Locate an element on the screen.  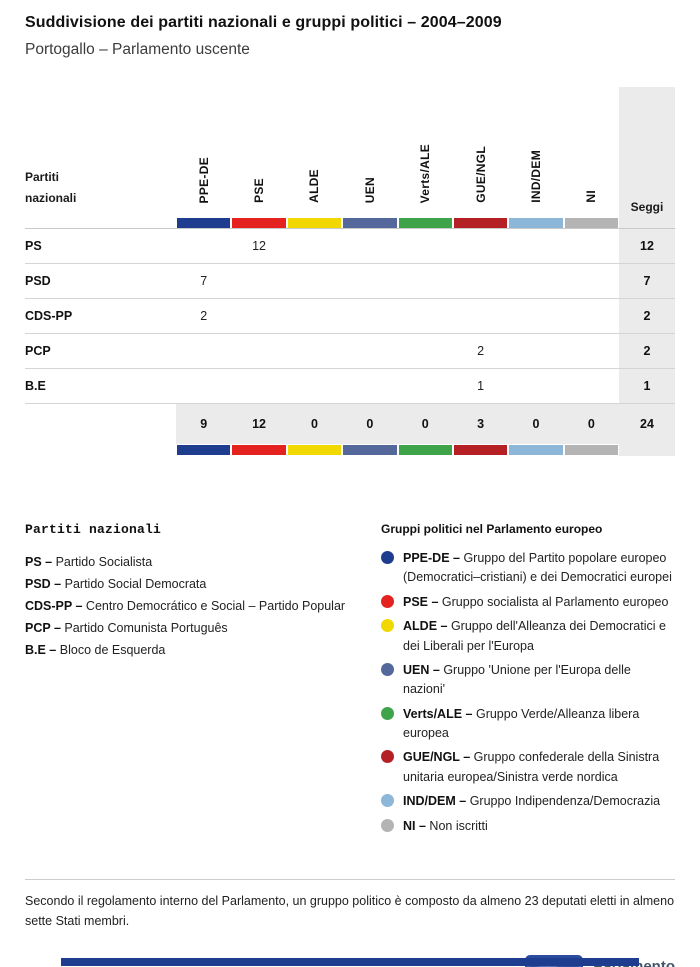
group-code-label: PSE is located at coordinates (259, 190).